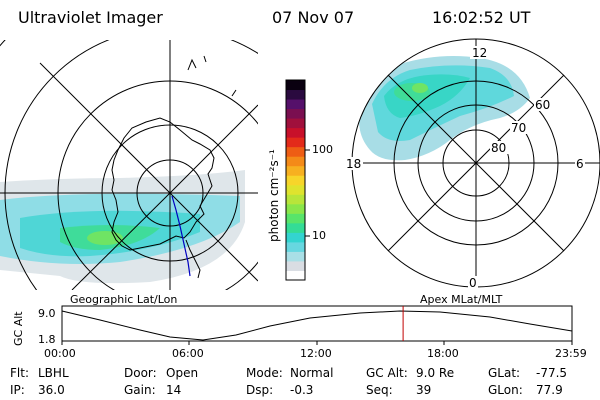  What do you see at coordinates (47, 313) in the screenshot?
I see `alt-tick-9: 9.0` at bounding box center [47, 313].